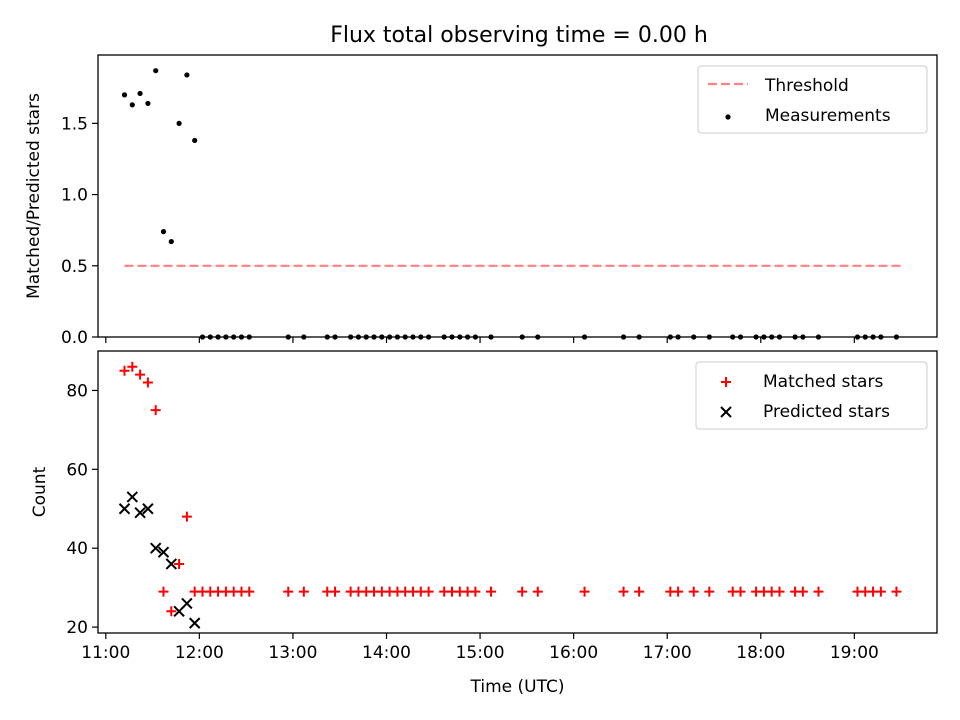 The height and width of the screenshot is (720, 960). I want to click on legend-measurement-swatch, so click(728, 117).